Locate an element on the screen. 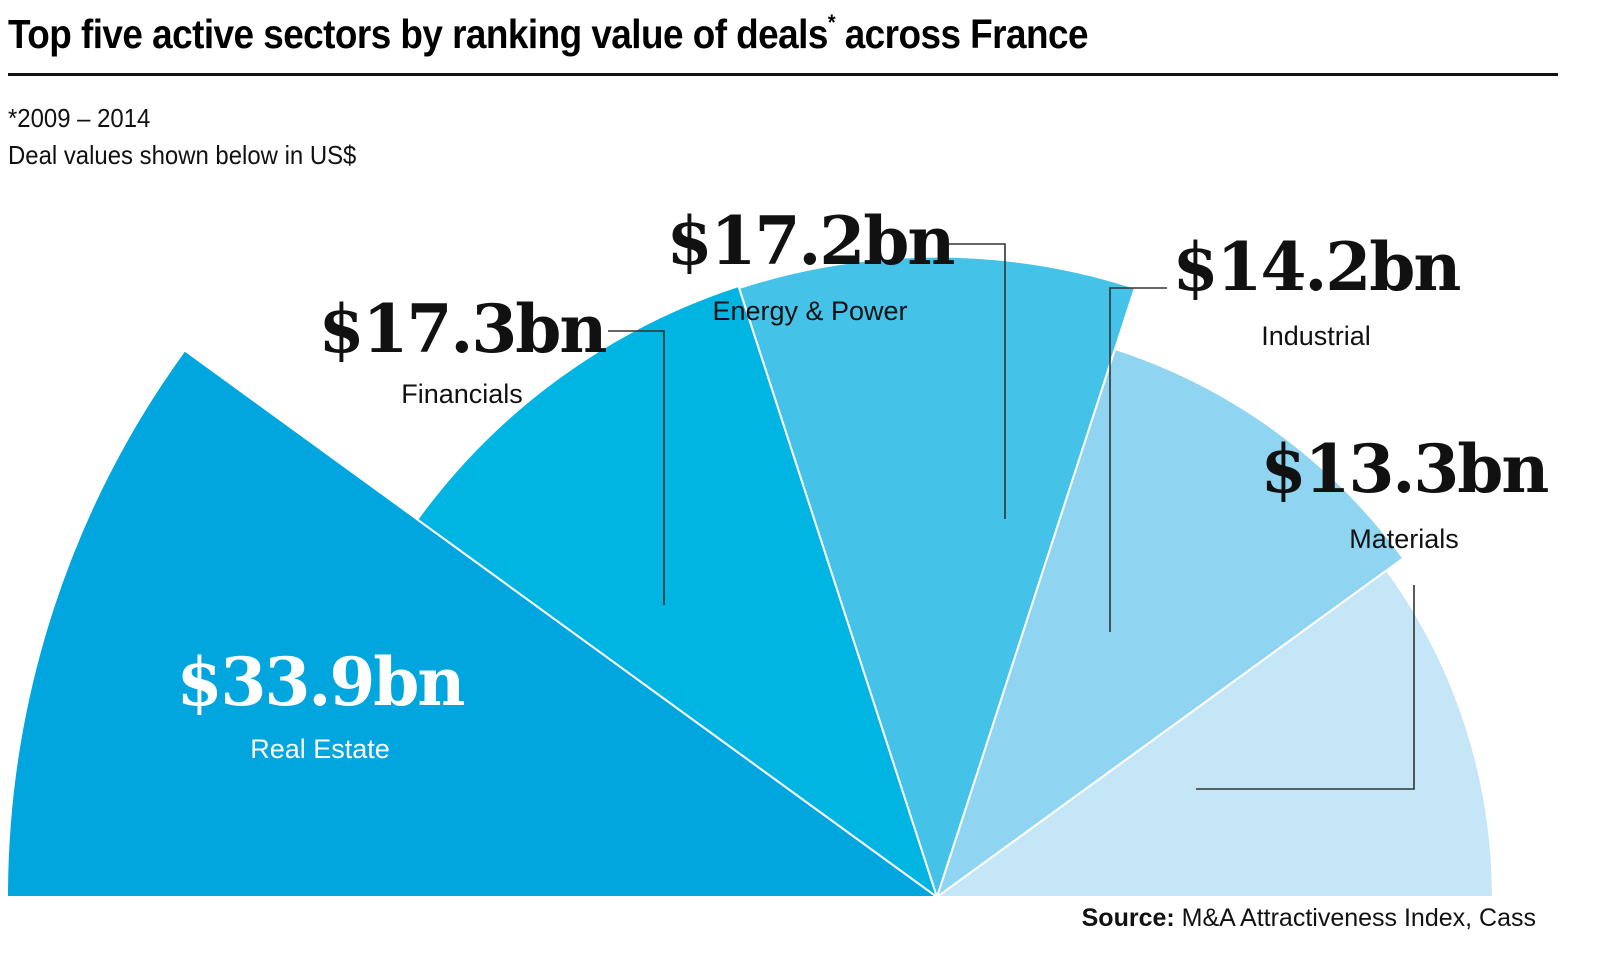 Image resolution: width=1600 pixels, height=973 pixels. value-label-materials: $13.3bn is located at coordinates (1405, 469).